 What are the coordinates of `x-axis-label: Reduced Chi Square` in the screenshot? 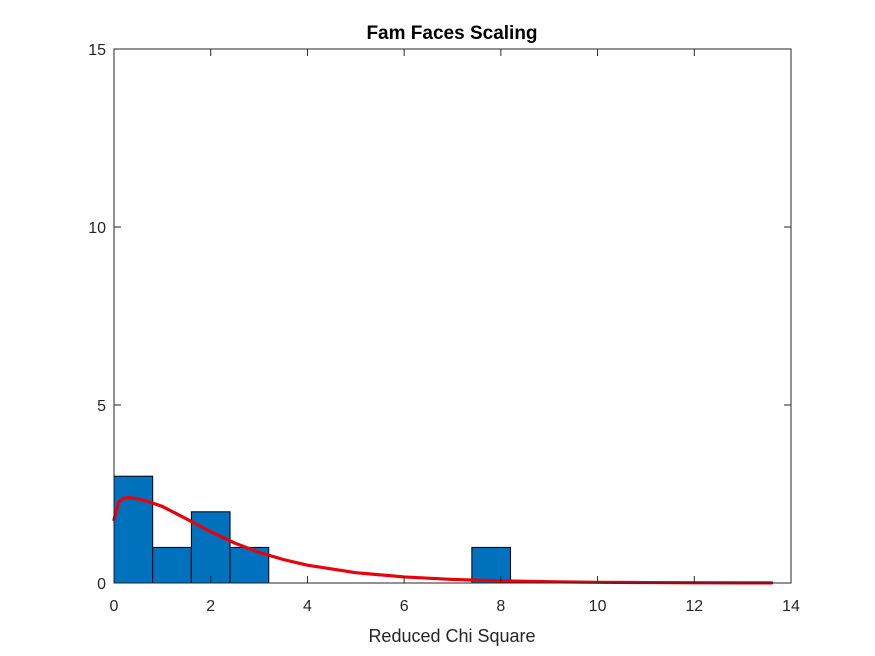 It's located at (451, 636).